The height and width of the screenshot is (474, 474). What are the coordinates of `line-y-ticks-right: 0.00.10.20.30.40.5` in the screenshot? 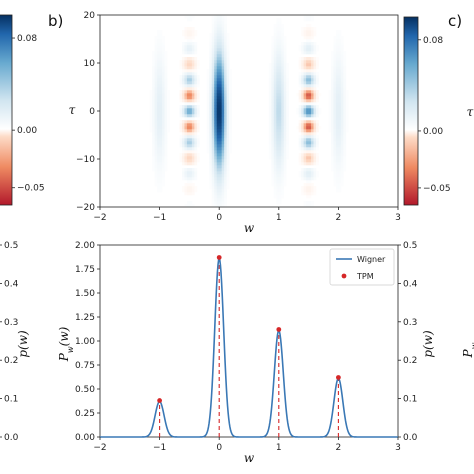 It's located at (408, 342).